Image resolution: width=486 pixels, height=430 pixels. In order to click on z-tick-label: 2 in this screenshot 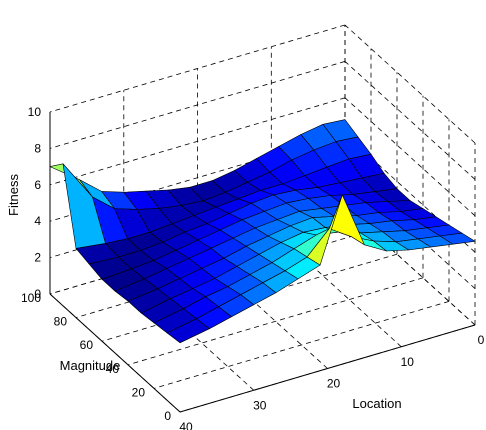, I will do `click(37, 258)`.